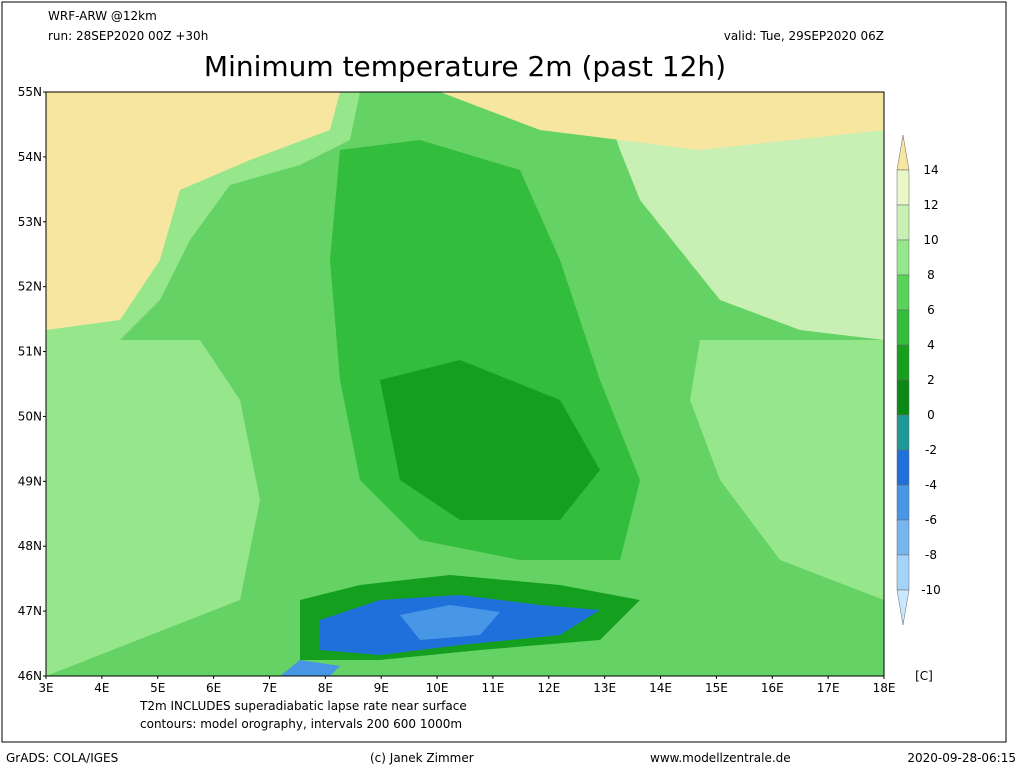 This screenshot has width=1024, height=772. I want to click on colorbar-label: -2, so click(931, 450).